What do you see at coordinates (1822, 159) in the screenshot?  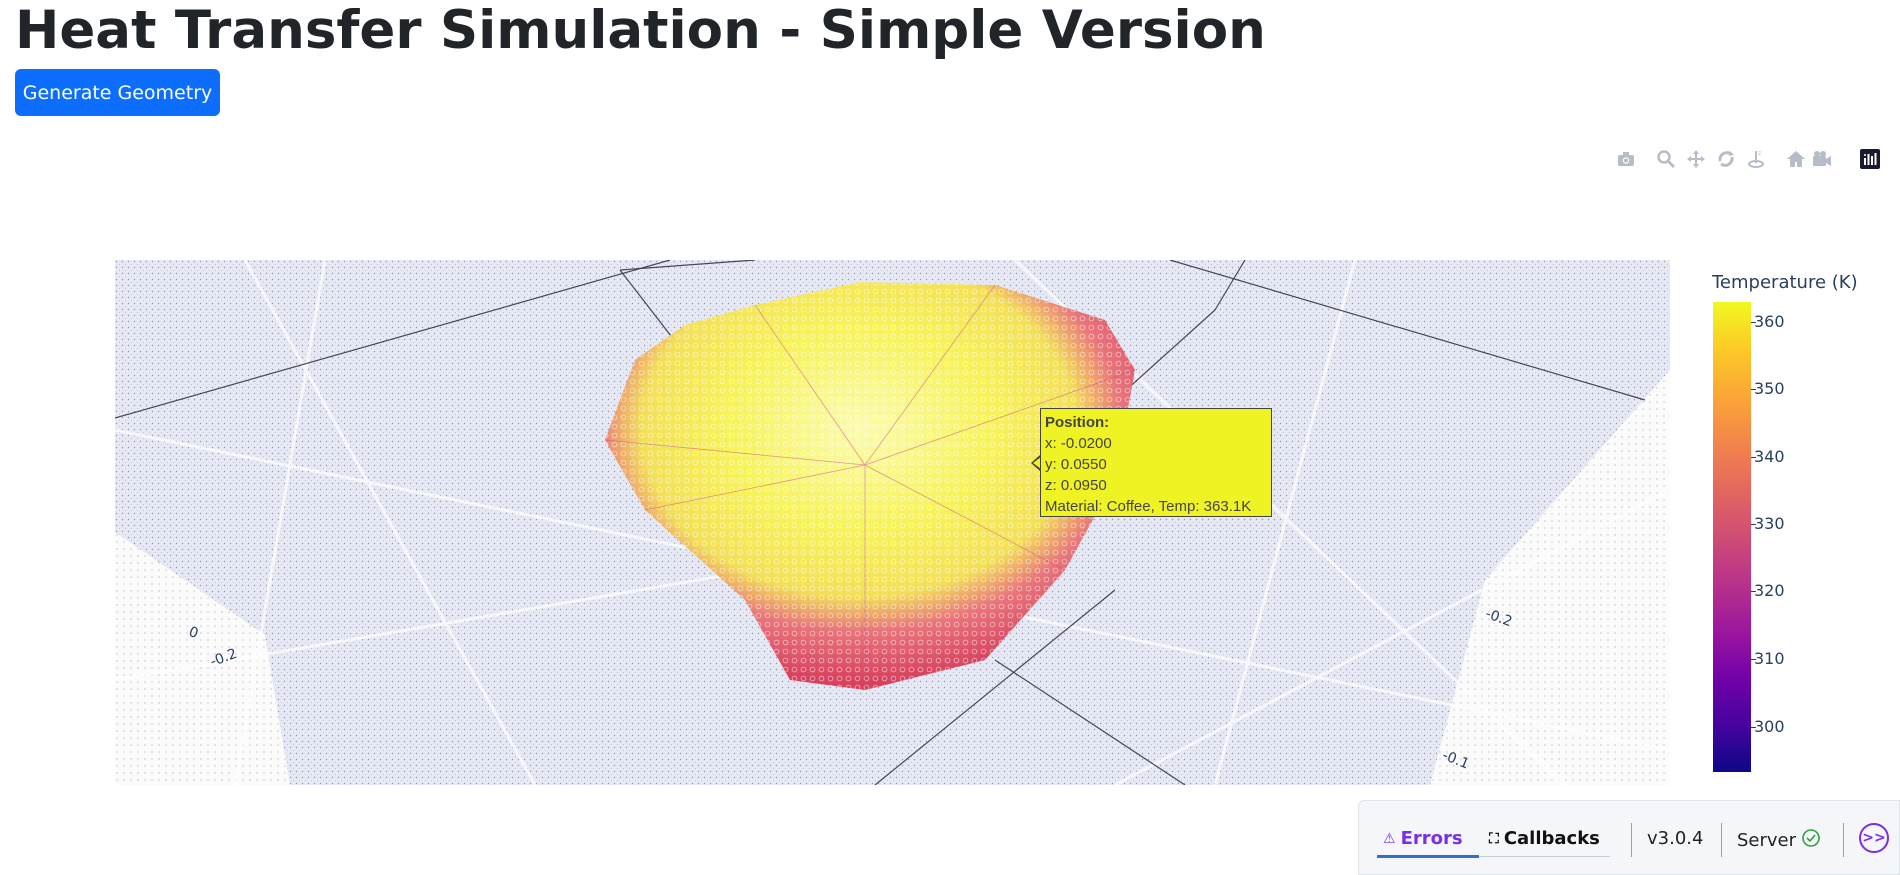 I see `reset-camera-last-save-icon` at bounding box center [1822, 159].